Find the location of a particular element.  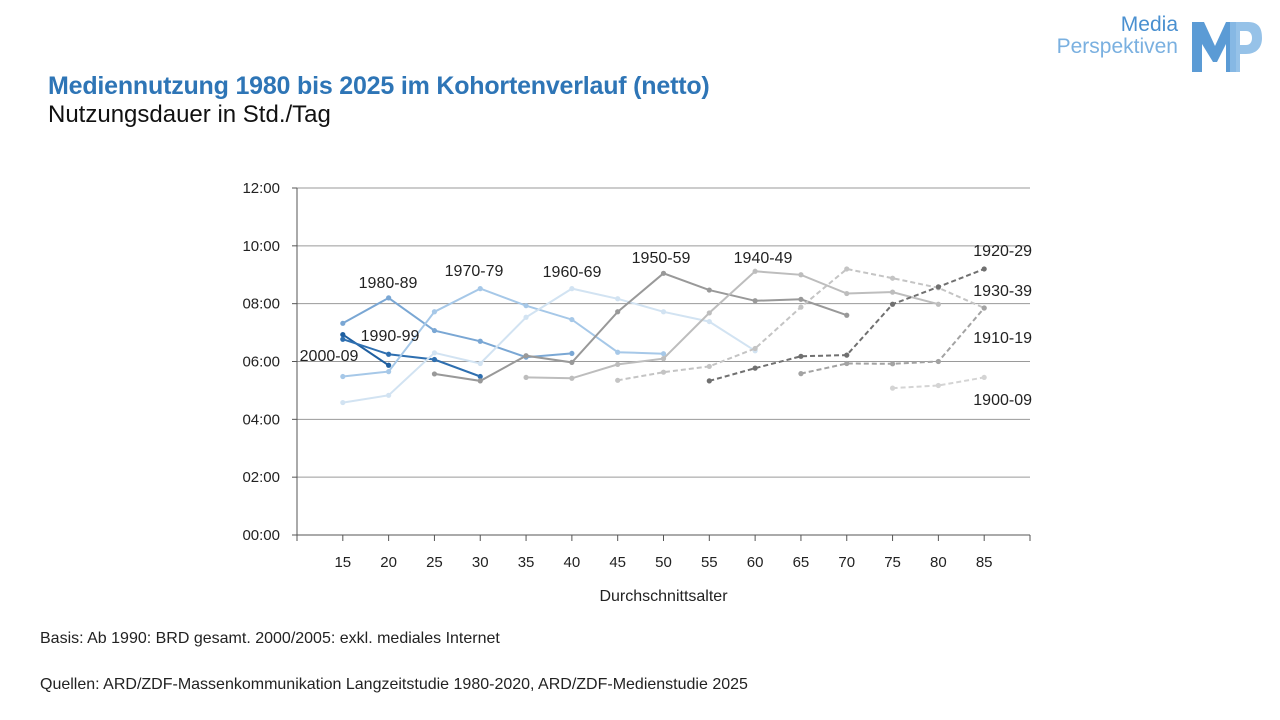

logo-text: Media Perspektiven is located at coordinates (1117, 36).